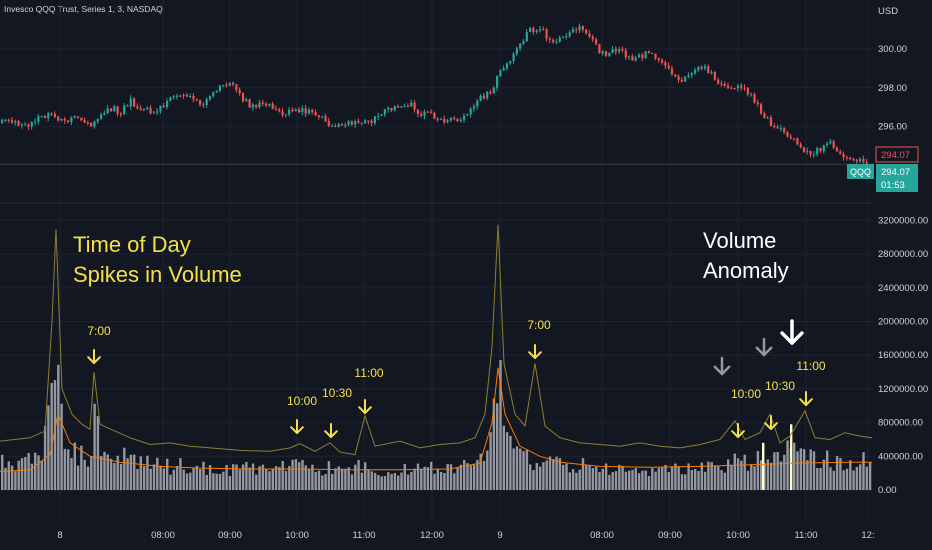 The image size is (932, 550). What do you see at coordinates (302, 401) in the screenshot?
I see `time-label: 10:00` at bounding box center [302, 401].